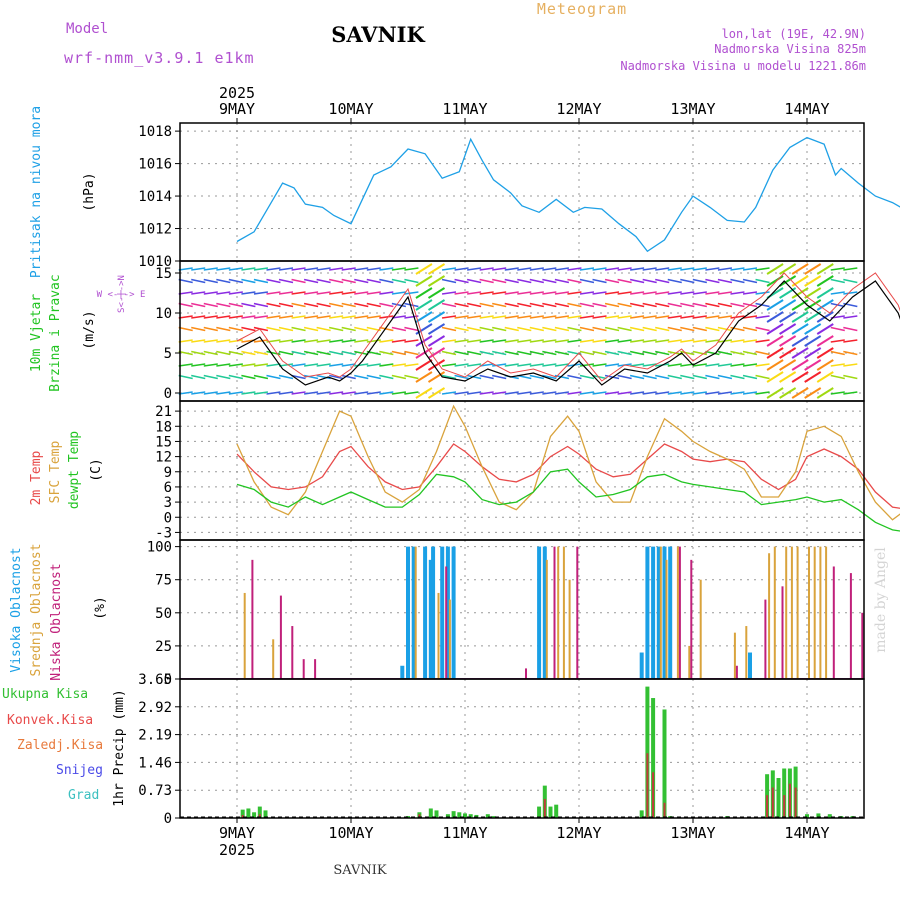  What do you see at coordinates (568, 327) in the screenshot?
I see `wind-gust-line` at bounding box center [568, 327].